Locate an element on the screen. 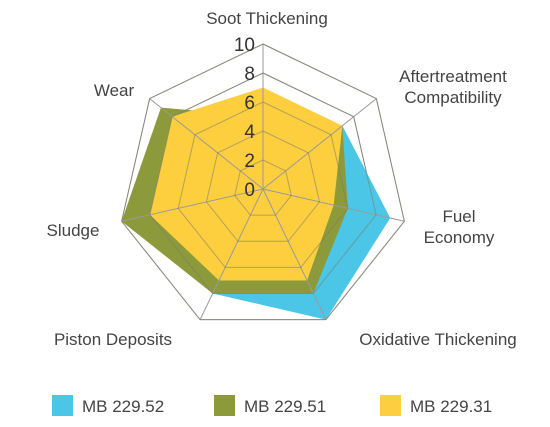  tick-label: 10 is located at coordinates (244, 45).